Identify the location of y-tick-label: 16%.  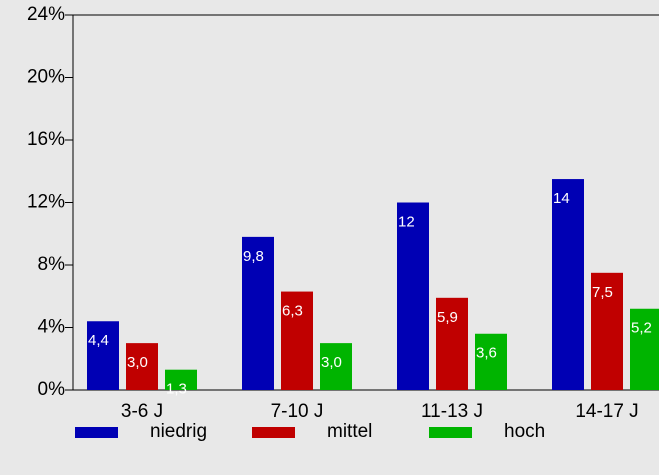
(46, 139).